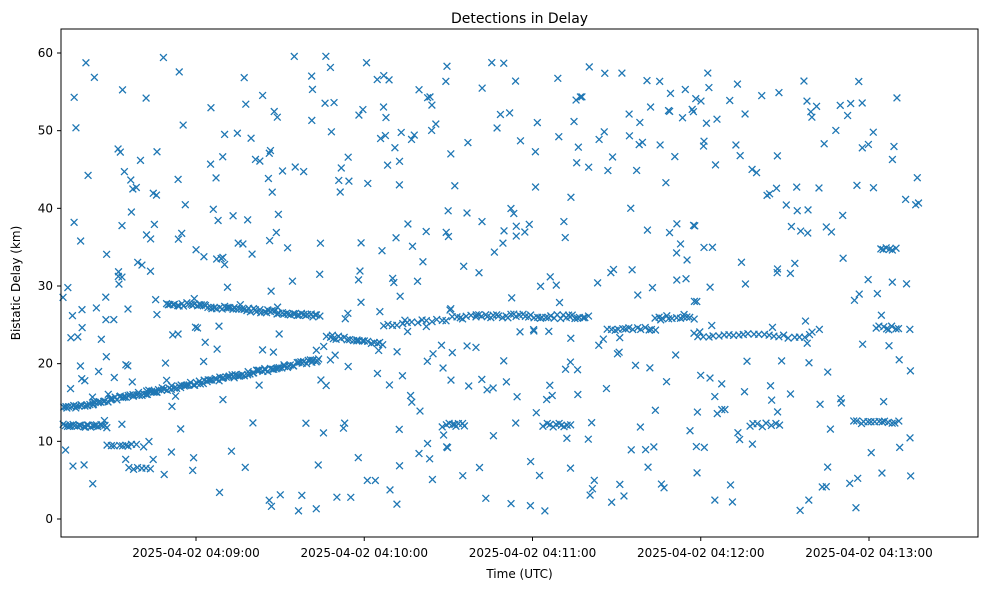  Describe the element at coordinates (49, 519) in the screenshot. I see `y-tick-label: 0` at that location.